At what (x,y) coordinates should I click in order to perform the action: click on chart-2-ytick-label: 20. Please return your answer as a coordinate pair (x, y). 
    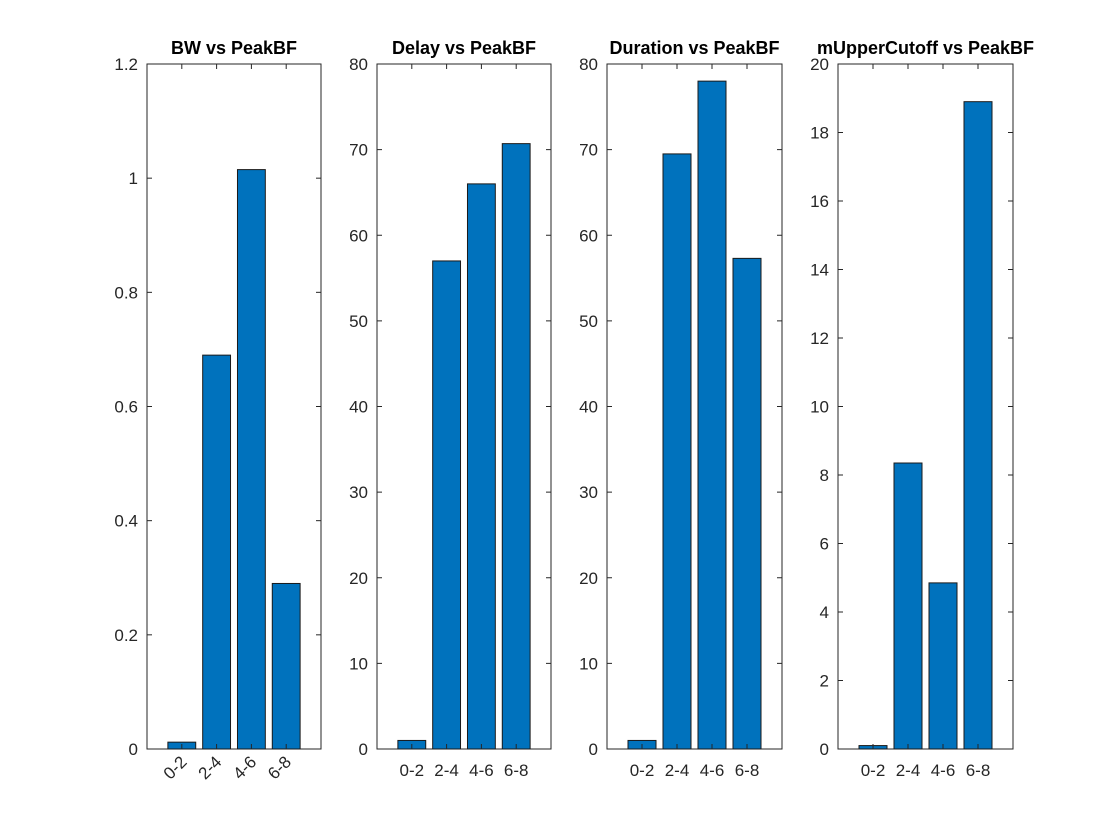
    Looking at the image, I should click on (358, 578).